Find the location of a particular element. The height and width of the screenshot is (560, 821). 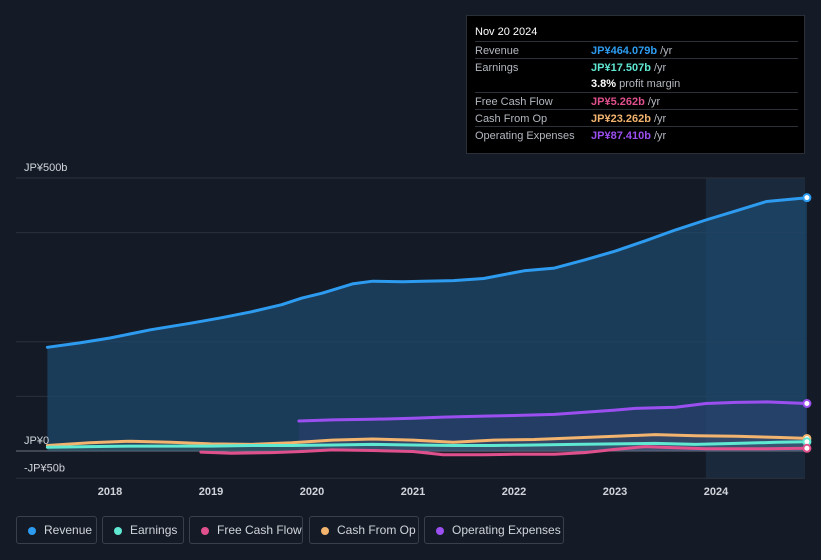

end-dot-operating-expenses is located at coordinates (807, 403).